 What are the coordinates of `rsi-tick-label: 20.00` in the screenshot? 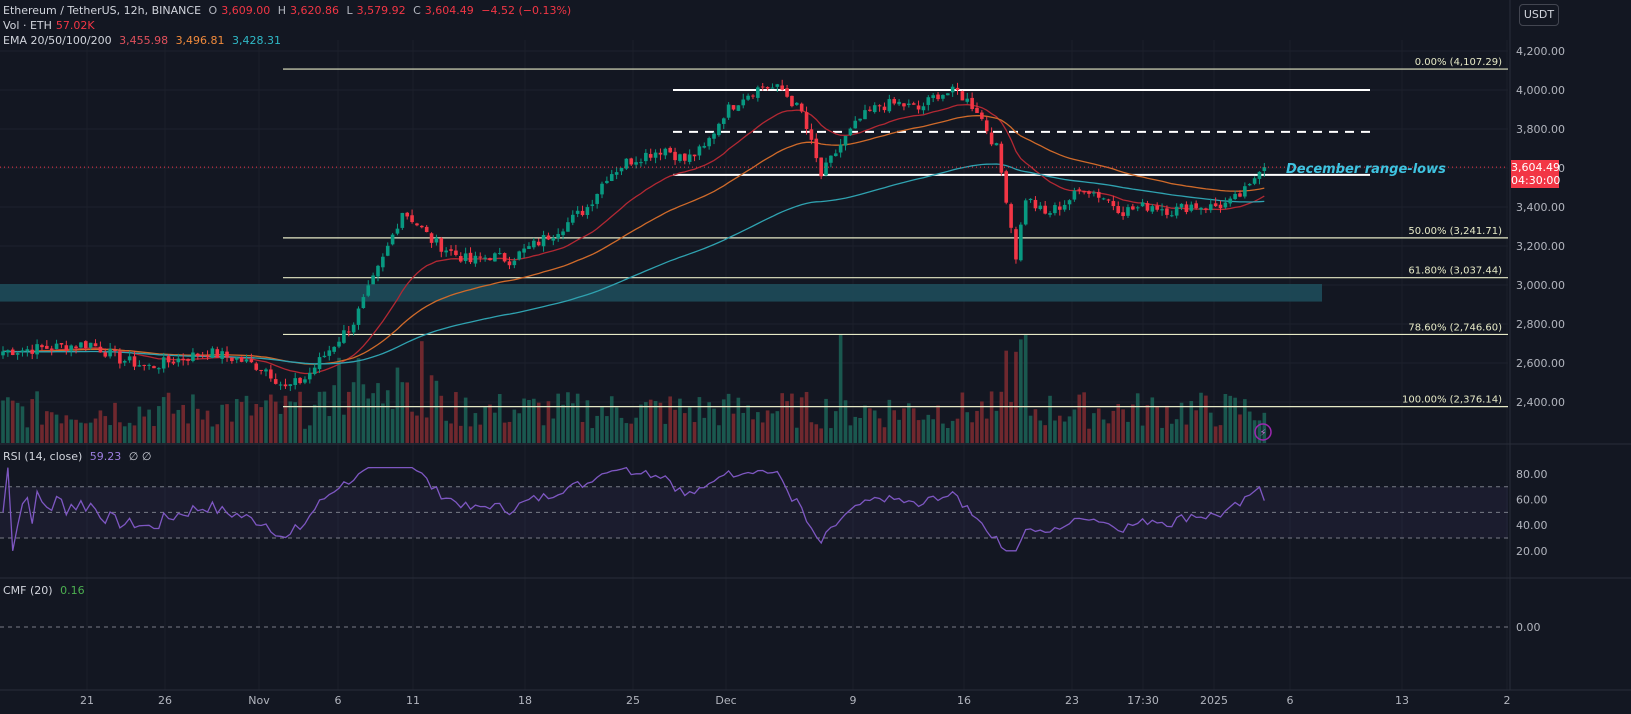 It's located at (1532, 551).